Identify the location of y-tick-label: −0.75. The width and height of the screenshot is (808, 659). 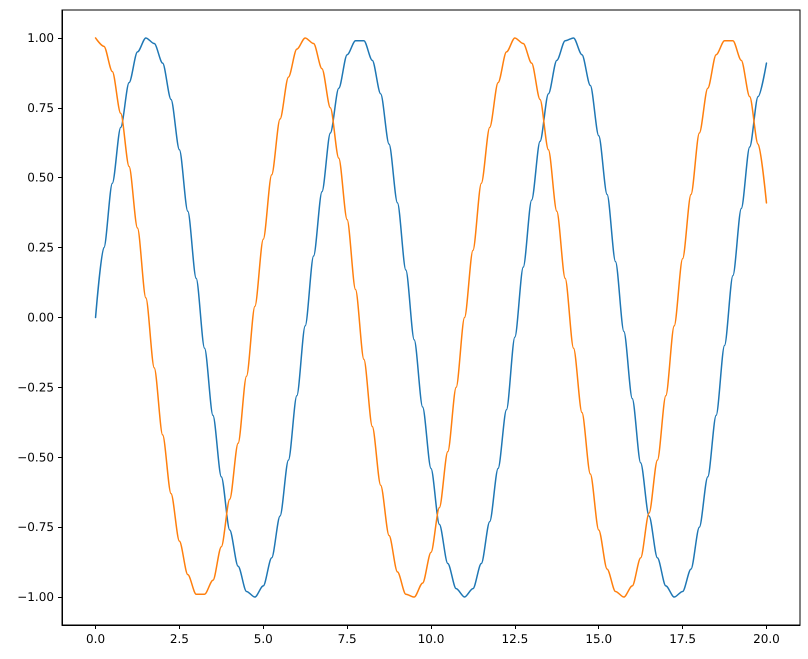
(35, 527).